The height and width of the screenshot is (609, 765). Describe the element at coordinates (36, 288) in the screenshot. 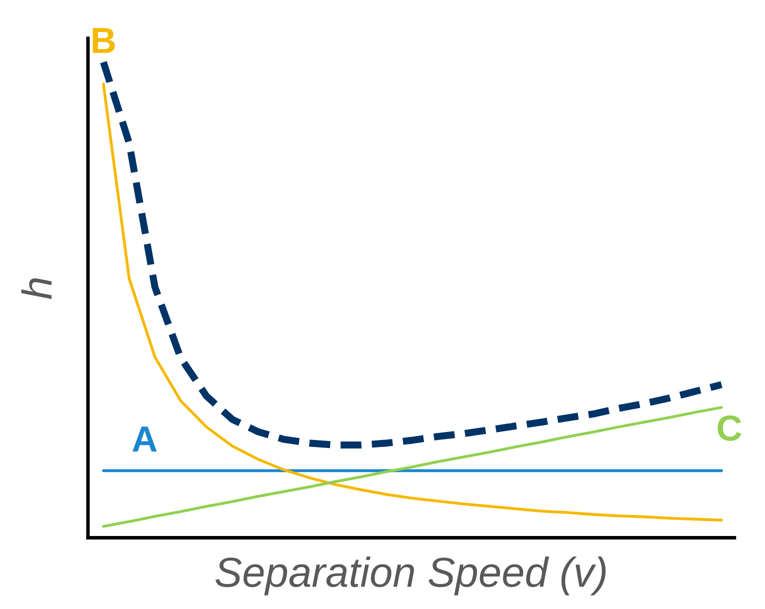

I see `y-axis-title: h` at that location.